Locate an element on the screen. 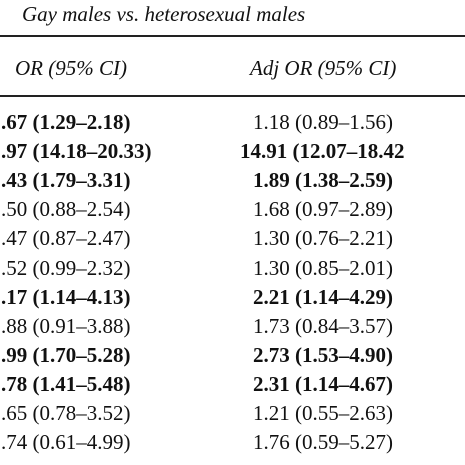  or-cell: .97 (14.18–20.33) is located at coordinates (76, 151).